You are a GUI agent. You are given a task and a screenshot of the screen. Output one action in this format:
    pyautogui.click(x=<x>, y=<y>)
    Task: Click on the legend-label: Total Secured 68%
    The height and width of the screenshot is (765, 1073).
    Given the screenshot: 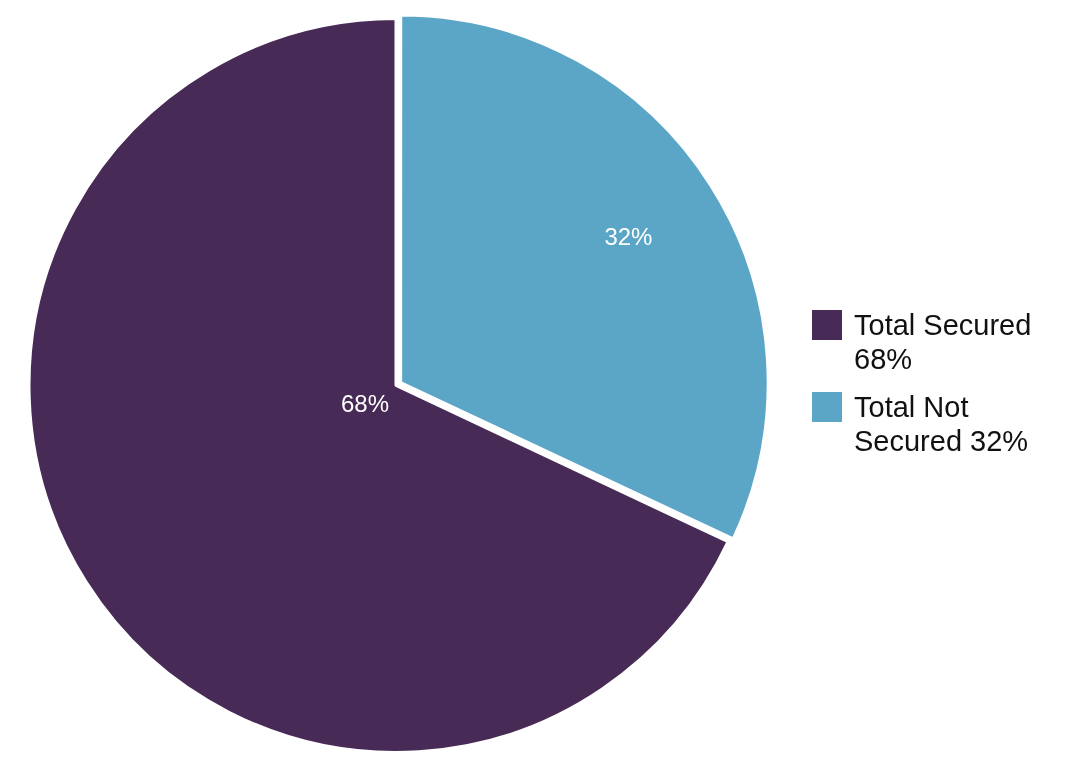 What is the action you would take?
    pyautogui.click(x=943, y=341)
    